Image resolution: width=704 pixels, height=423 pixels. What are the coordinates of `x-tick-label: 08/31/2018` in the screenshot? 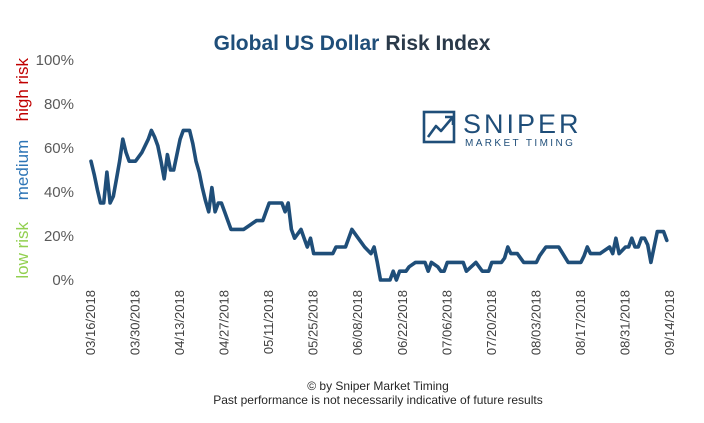 It's located at (624, 322).